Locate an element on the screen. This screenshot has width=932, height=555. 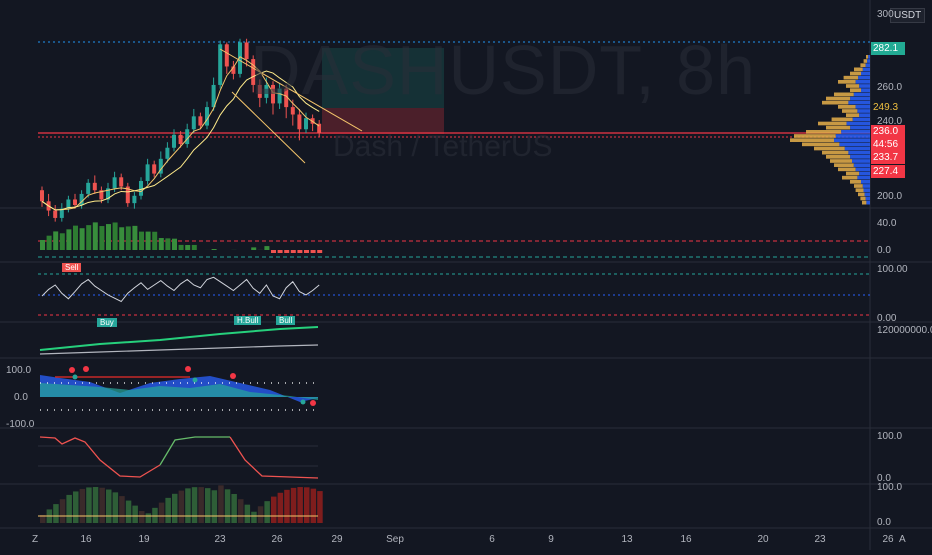
rsi-sell-label: Sell is located at coordinates (71, 267).